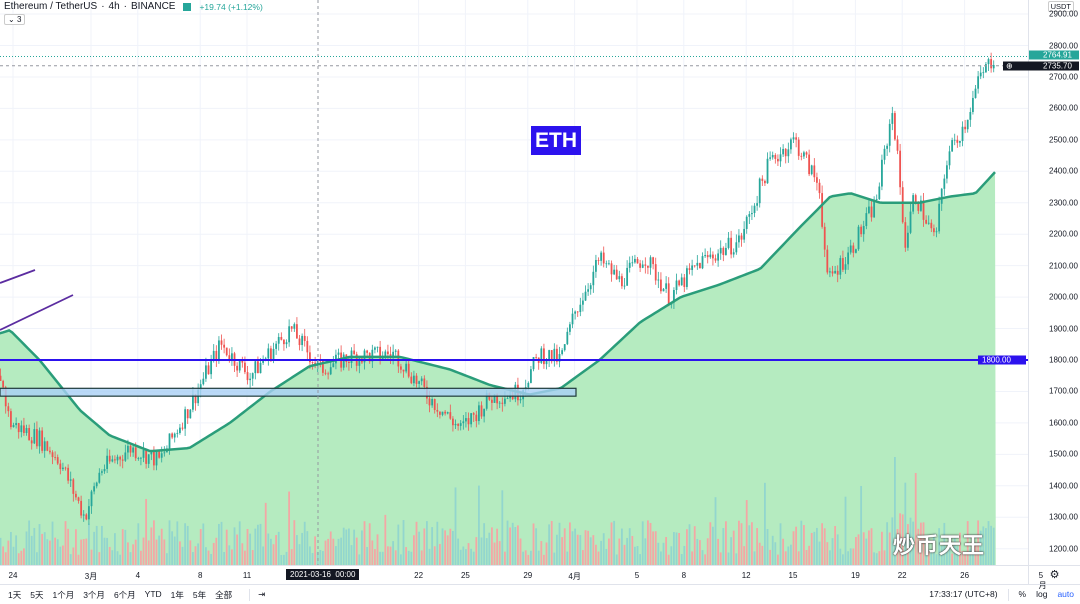 The width and height of the screenshot is (1080, 604). Describe the element at coordinates (94, 594) in the screenshot. I see `range-button: 3个月` at that location.